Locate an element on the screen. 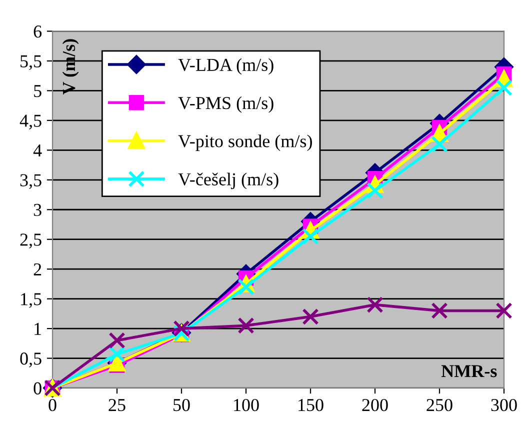  y-tick-label: 3,5 is located at coordinates (31, 181).